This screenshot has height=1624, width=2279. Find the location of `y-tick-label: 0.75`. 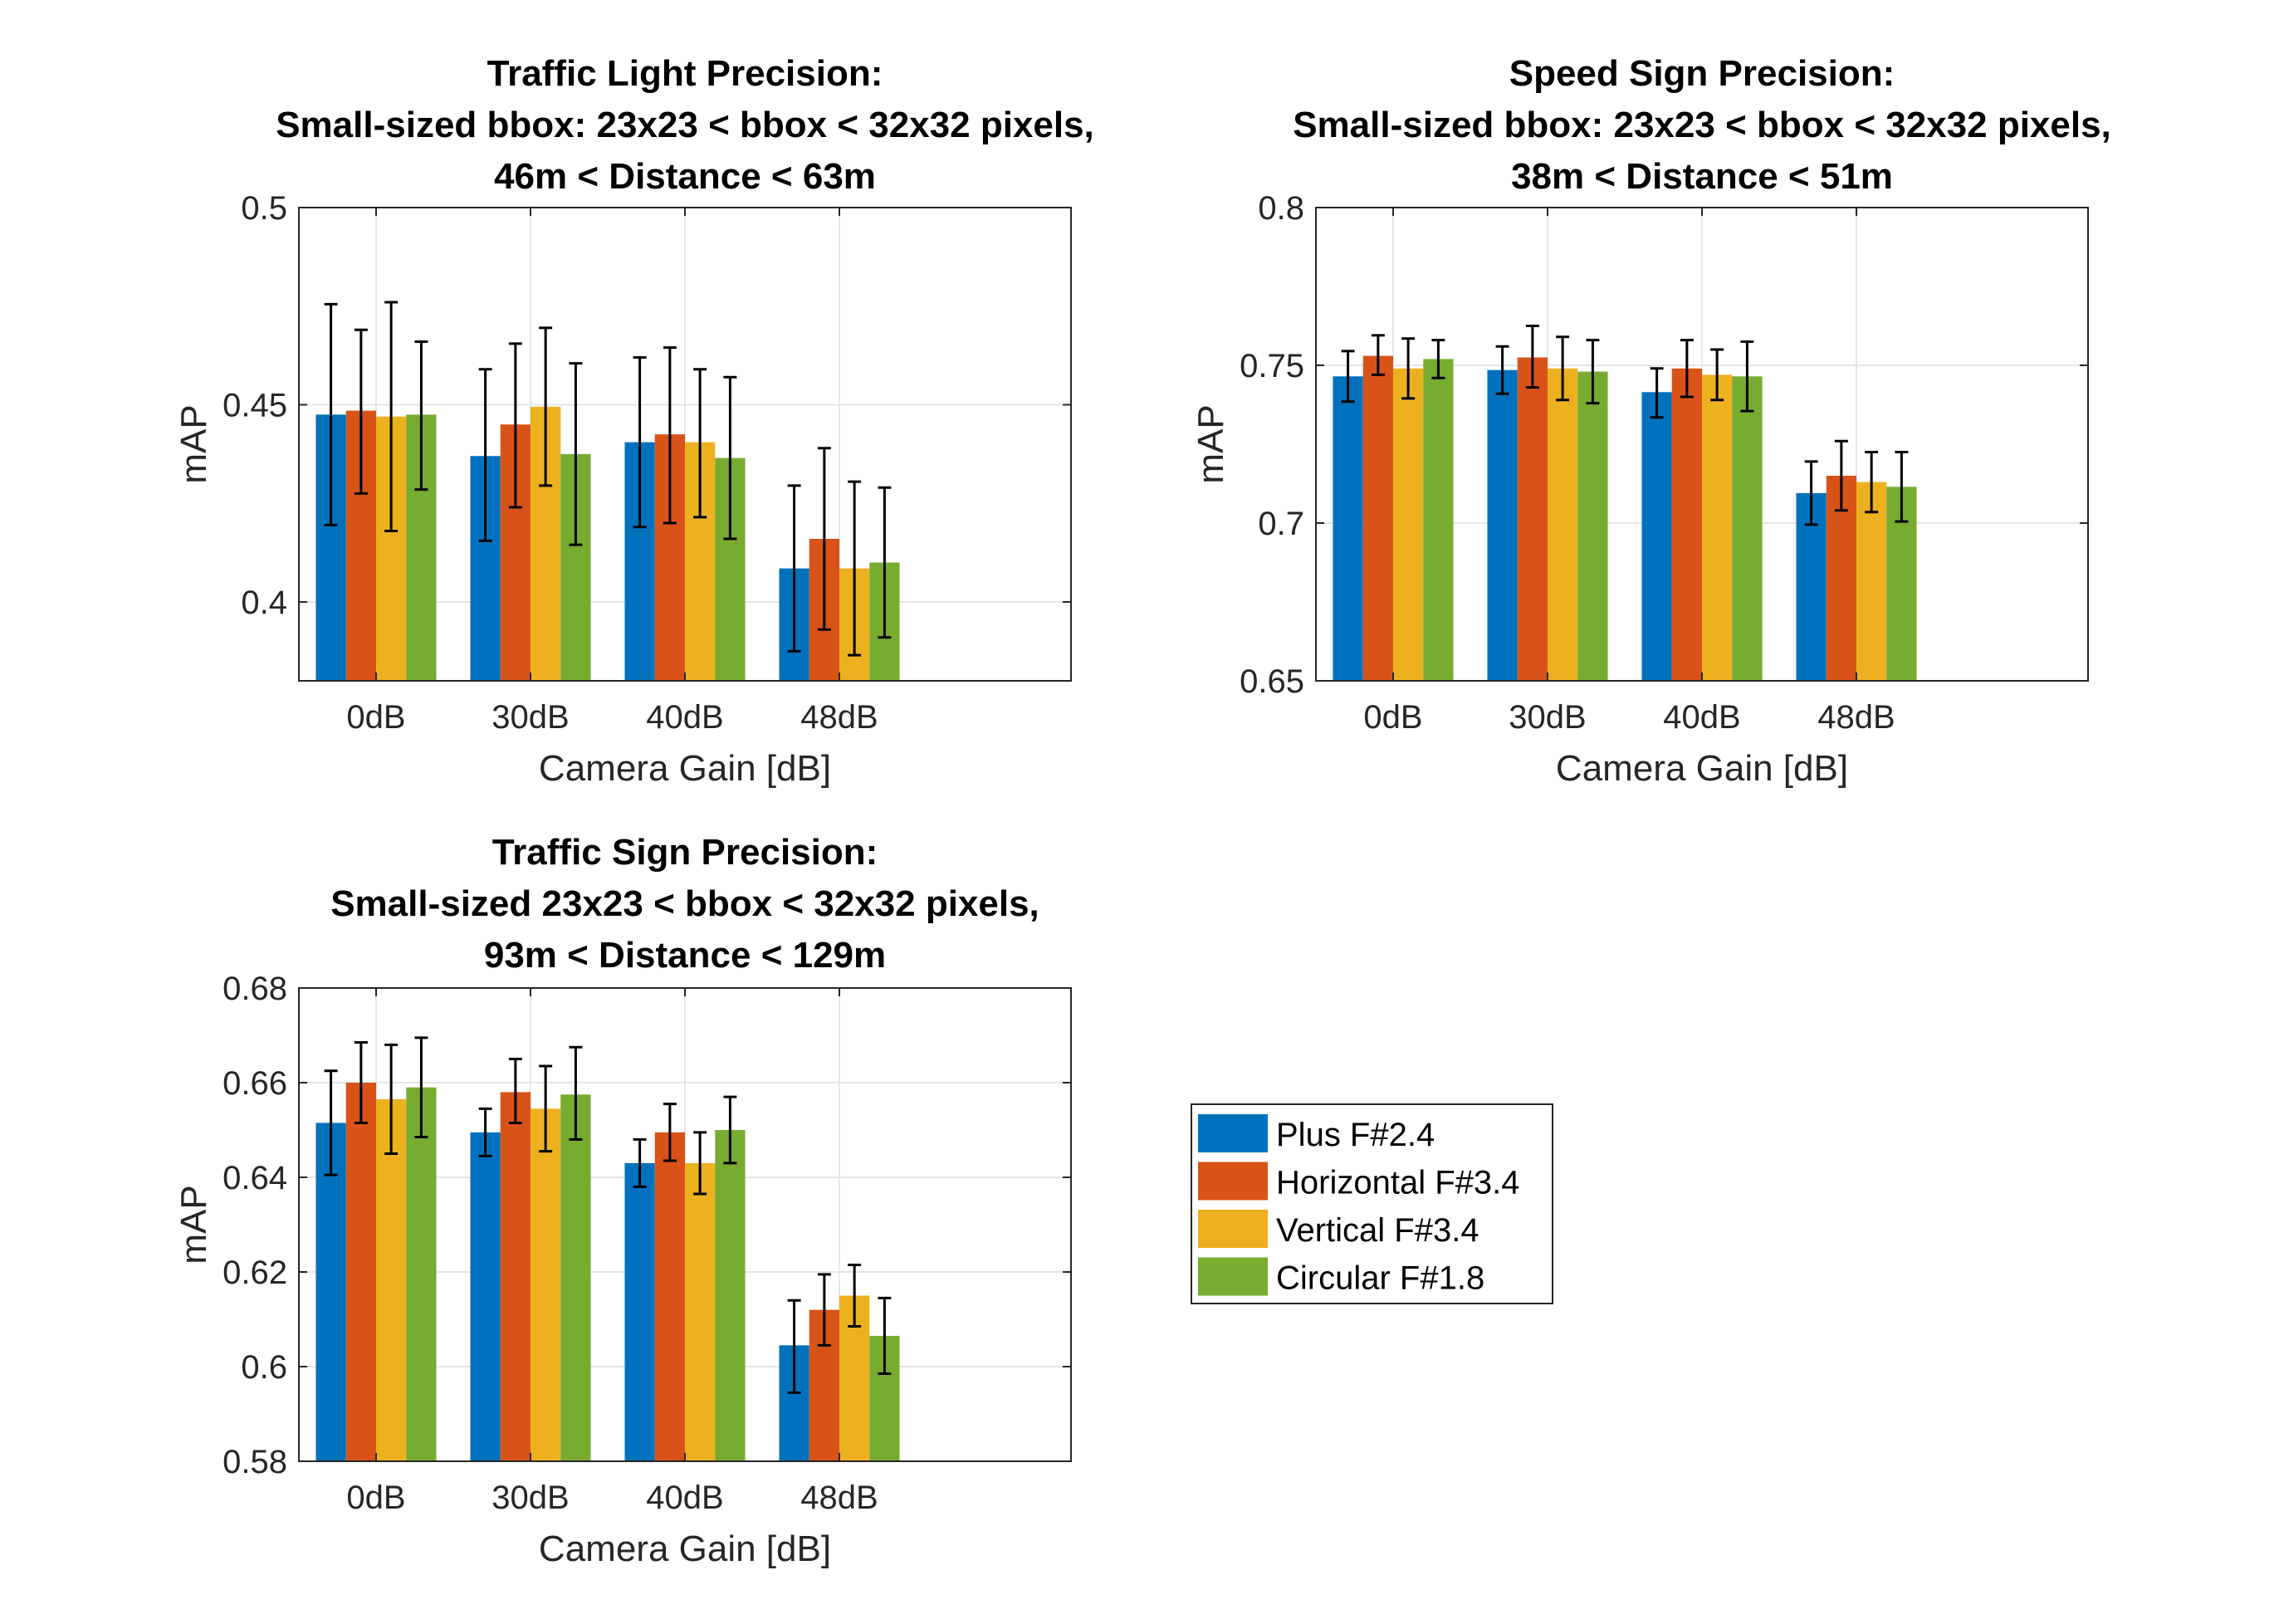

y-tick-label: 0.75 is located at coordinates (1272, 366).